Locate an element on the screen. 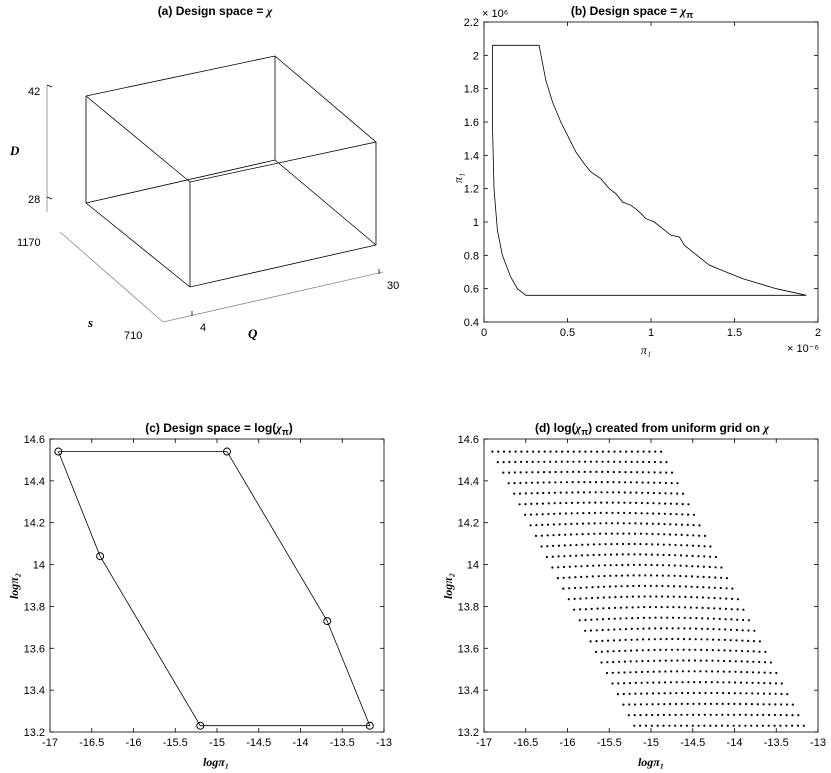  panel-c-marker is located at coordinates (327, 621).